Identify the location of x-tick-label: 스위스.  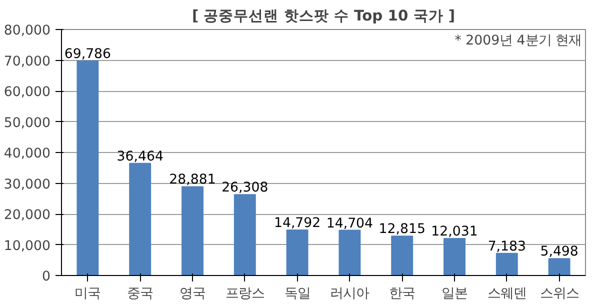
(559, 294).